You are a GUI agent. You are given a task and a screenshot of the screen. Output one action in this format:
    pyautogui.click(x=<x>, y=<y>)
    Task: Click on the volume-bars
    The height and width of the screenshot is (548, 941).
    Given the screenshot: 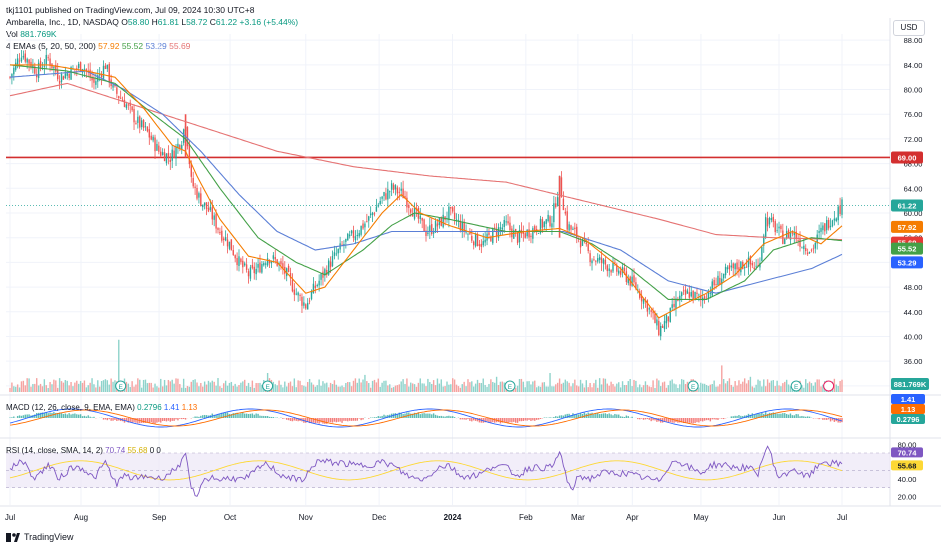 What is the action you would take?
    pyautogui.click(x=426, y=365)
    